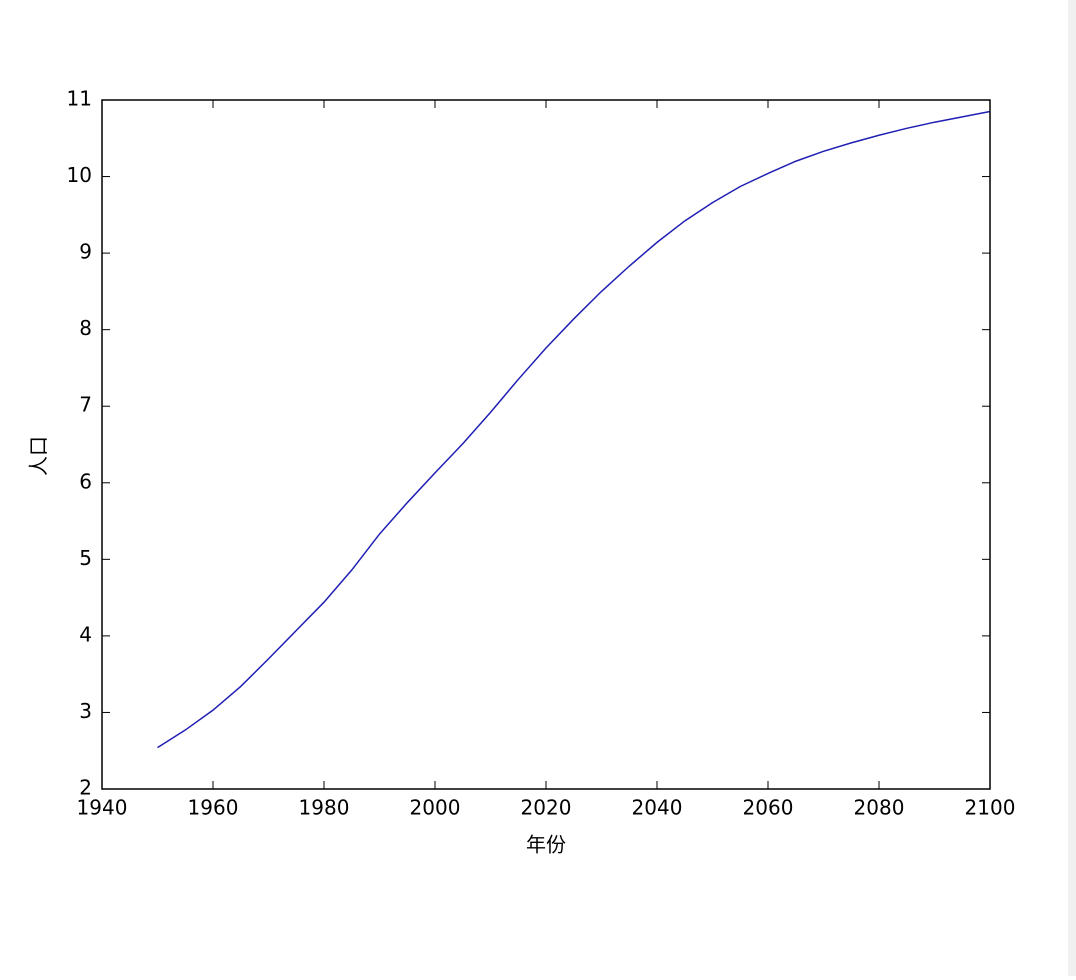 The height and width of the screenshot is (980, 1076). I want to click on x-tick-label: 2080, so click(879, 808).